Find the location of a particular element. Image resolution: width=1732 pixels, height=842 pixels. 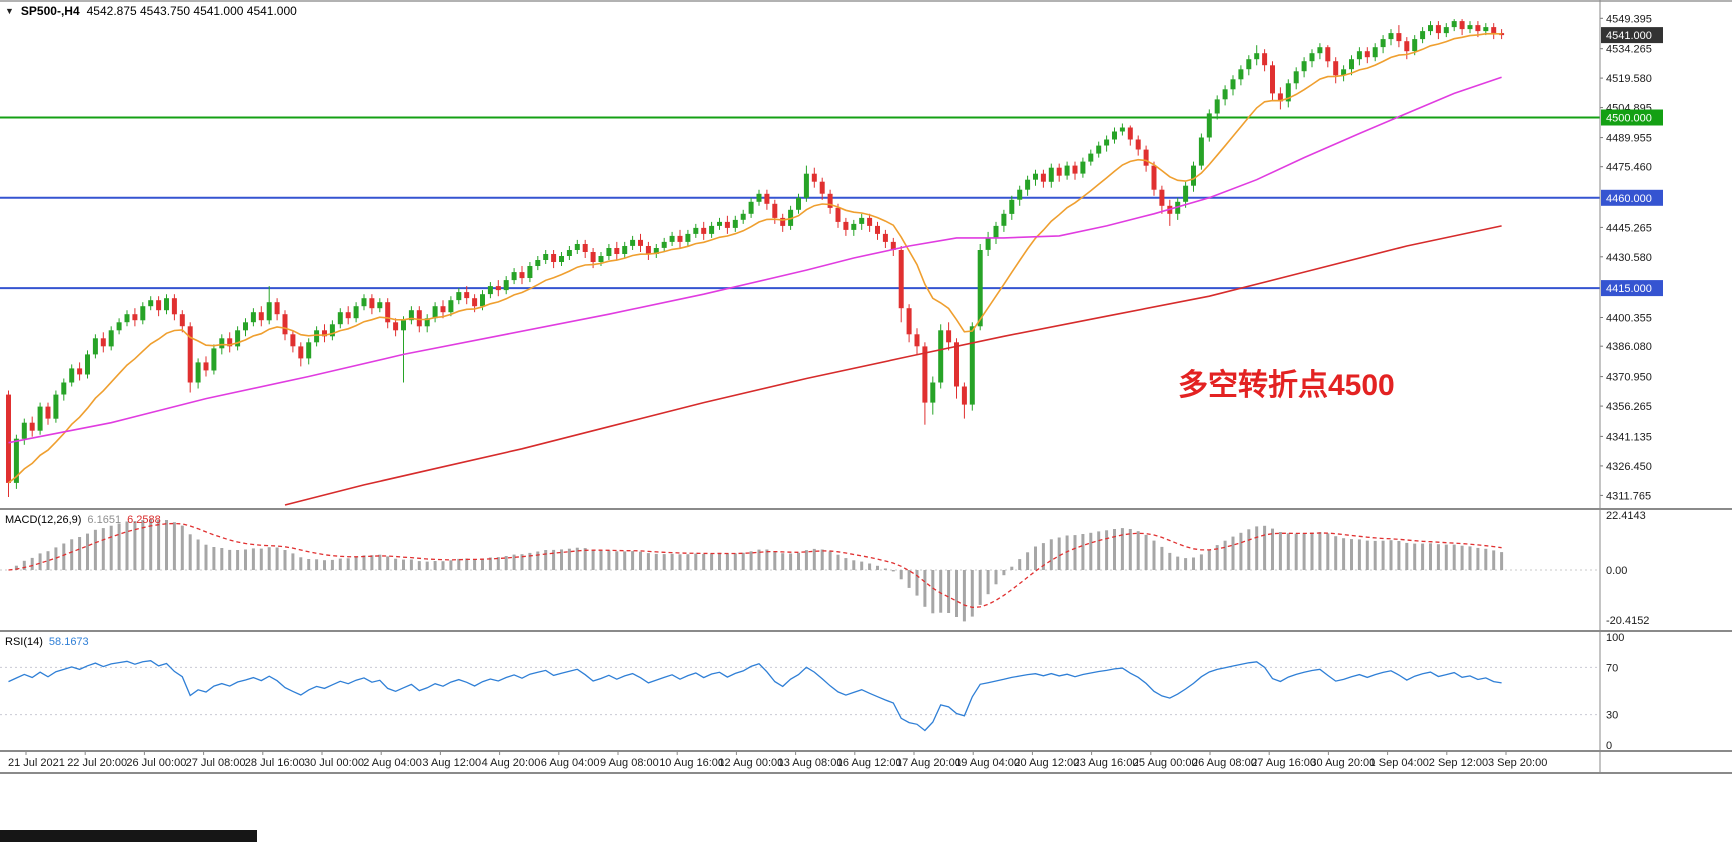

rsi-axis-label: 30 is located at coordinates (1612, 716).